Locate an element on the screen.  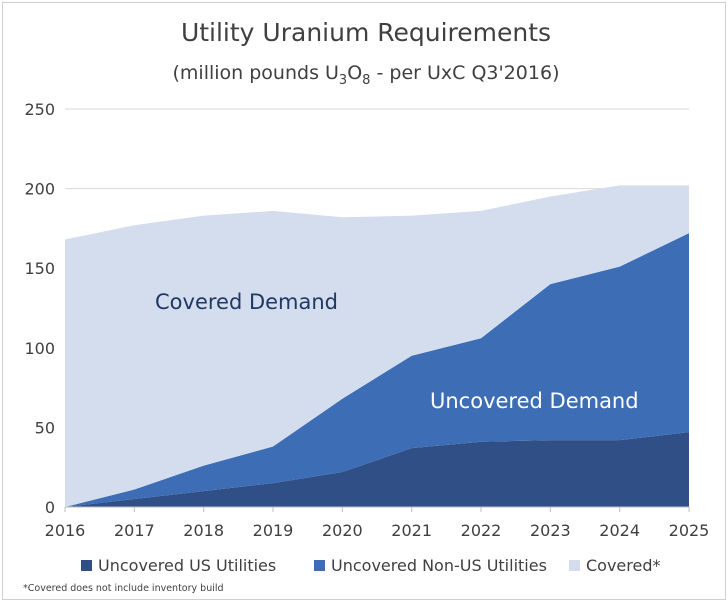
y-tick-label-150: 150 is located at coordinates (39, 268).